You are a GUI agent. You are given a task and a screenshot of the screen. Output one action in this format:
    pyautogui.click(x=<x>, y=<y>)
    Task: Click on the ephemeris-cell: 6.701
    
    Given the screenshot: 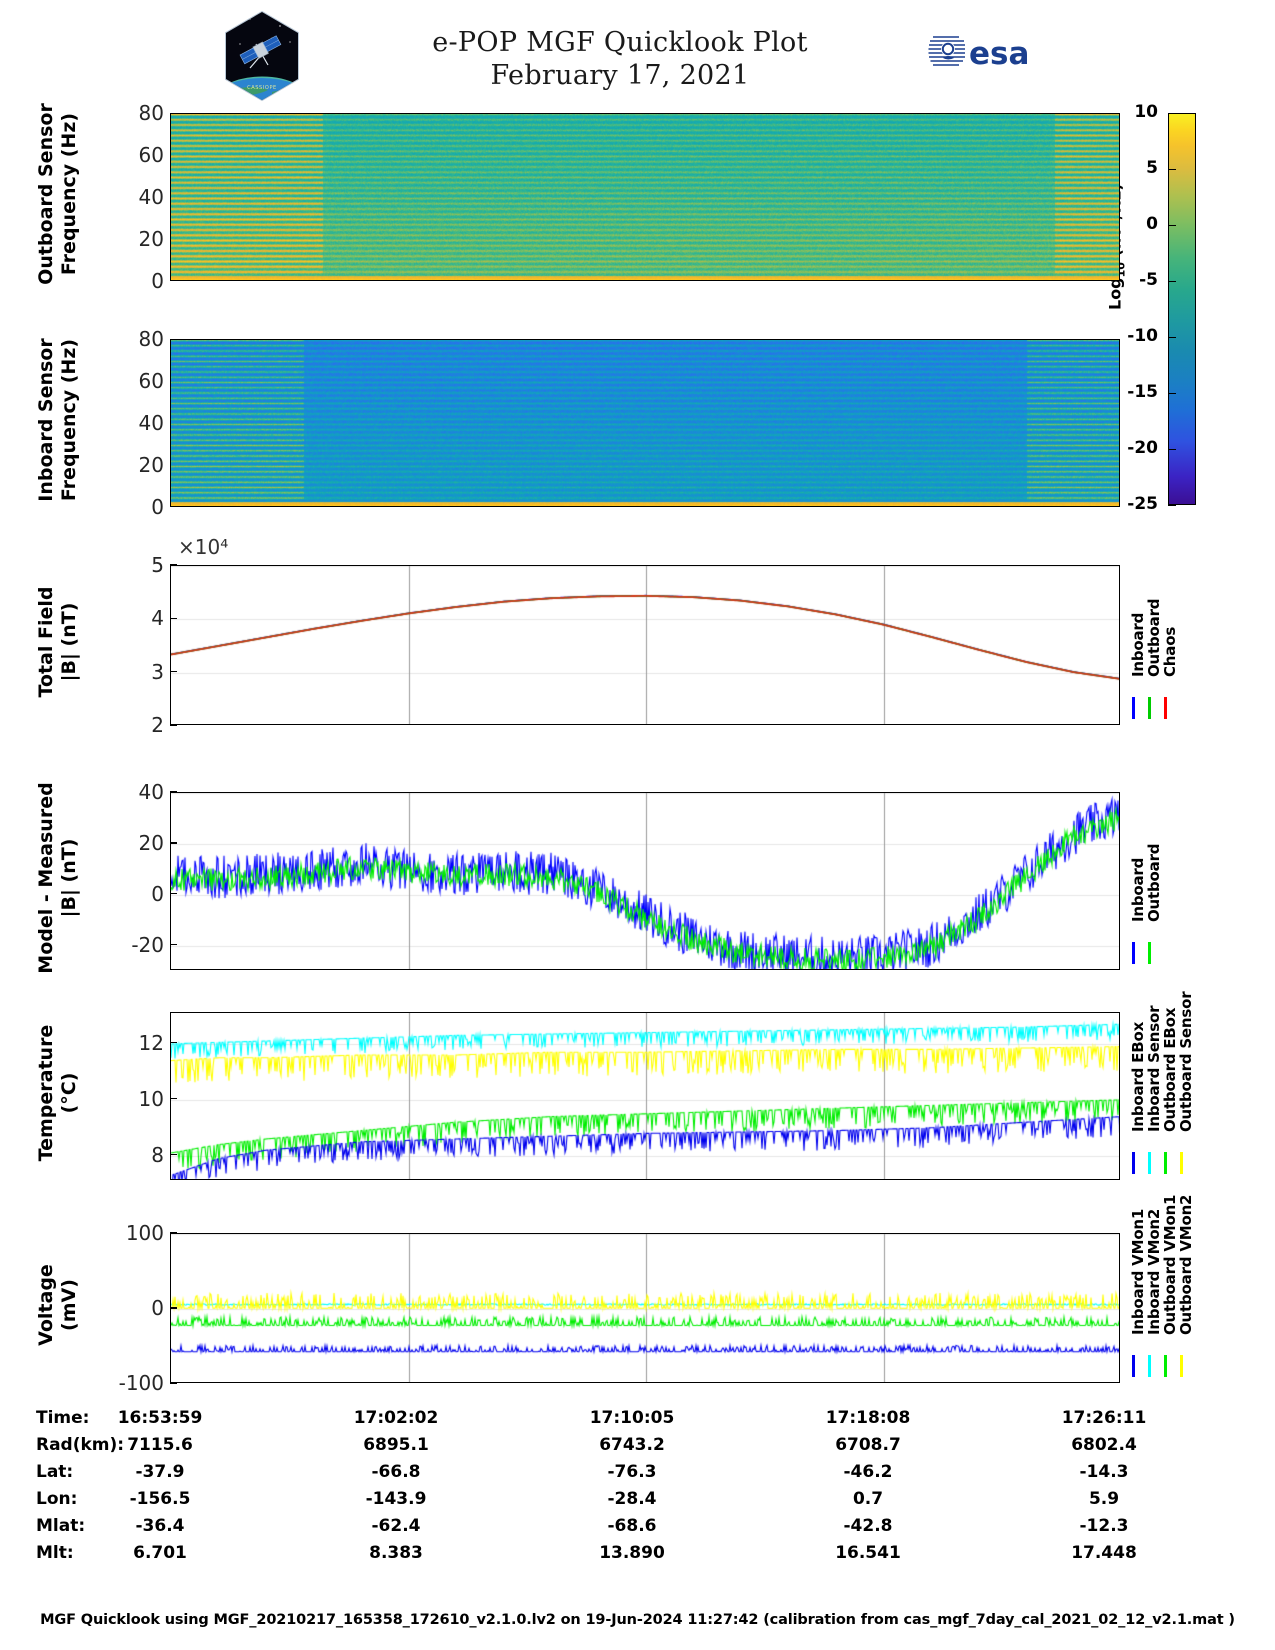 What is the action you would take?
    pyautogui.click(x=160, y=1553)
    